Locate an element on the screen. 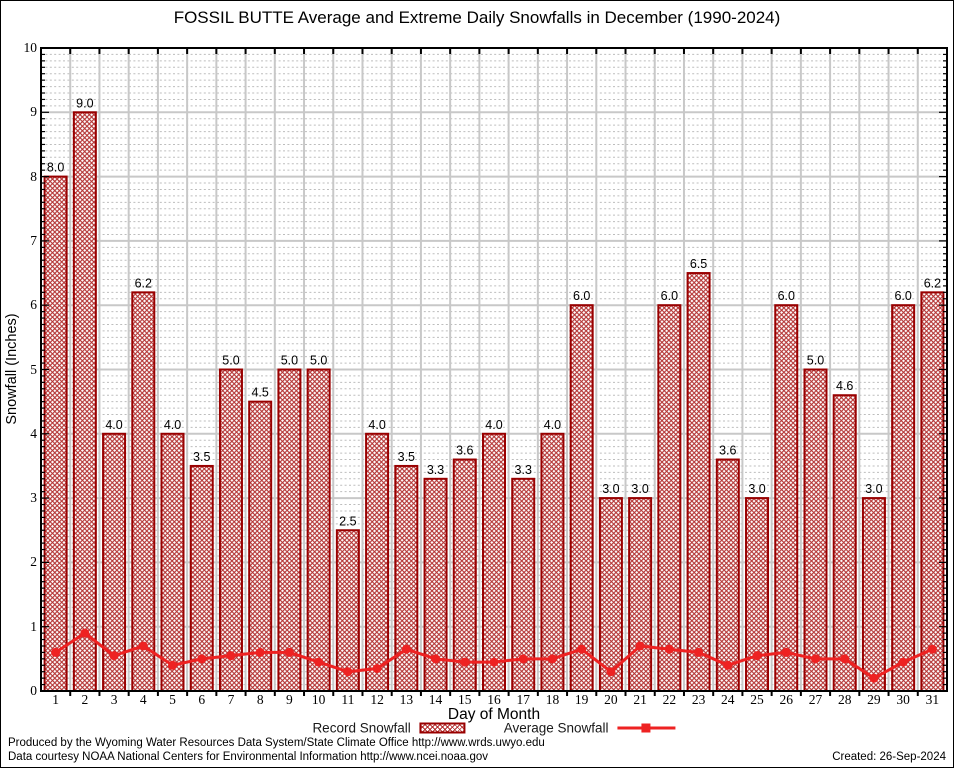  y-tick-label: 5 is located at coordinates (33, 369).